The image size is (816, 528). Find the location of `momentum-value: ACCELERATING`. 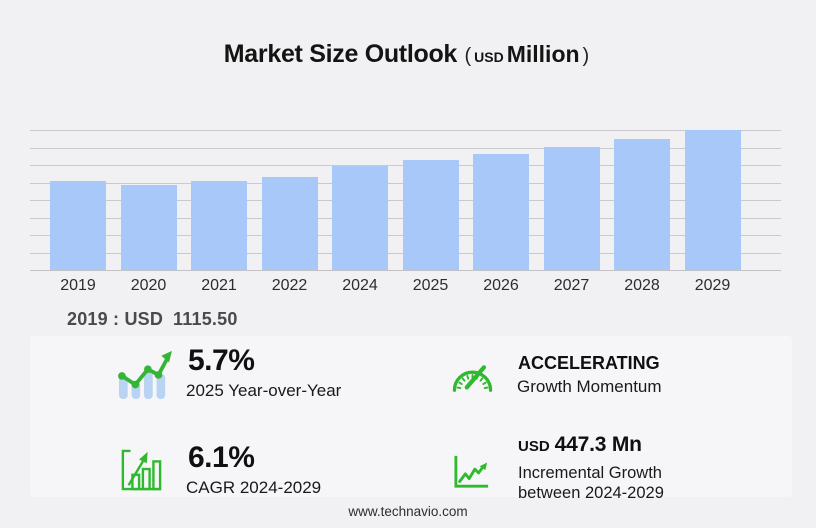

momentum-value: ACCELERATING is located at coordinates (589, 363).